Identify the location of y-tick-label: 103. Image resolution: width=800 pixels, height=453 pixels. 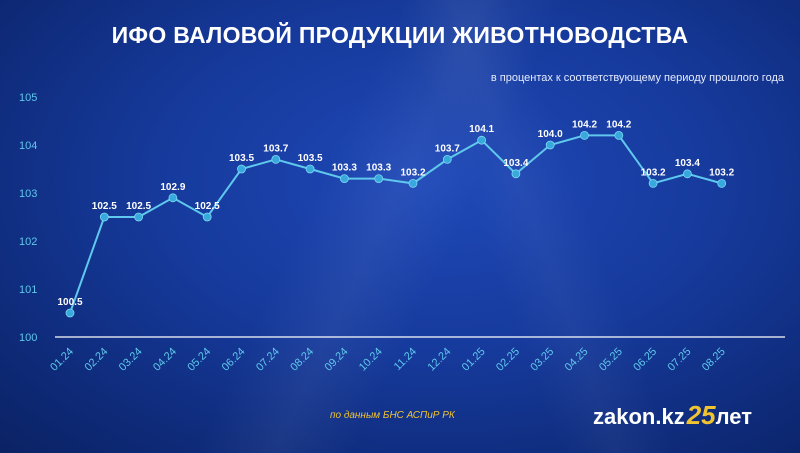
(28, 194).